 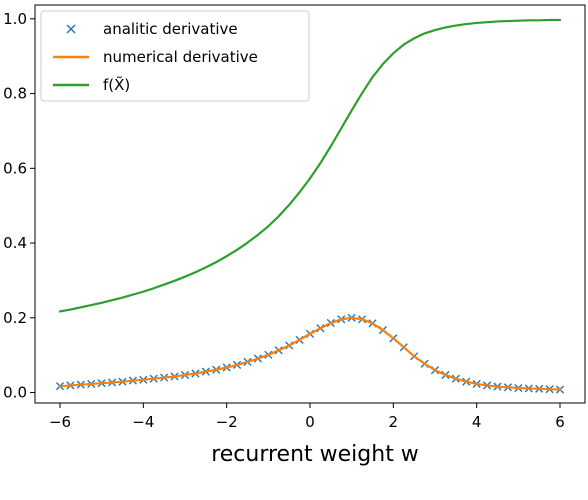 I want to click on legend-item: numerical derivative, so click(x=155, y=57).